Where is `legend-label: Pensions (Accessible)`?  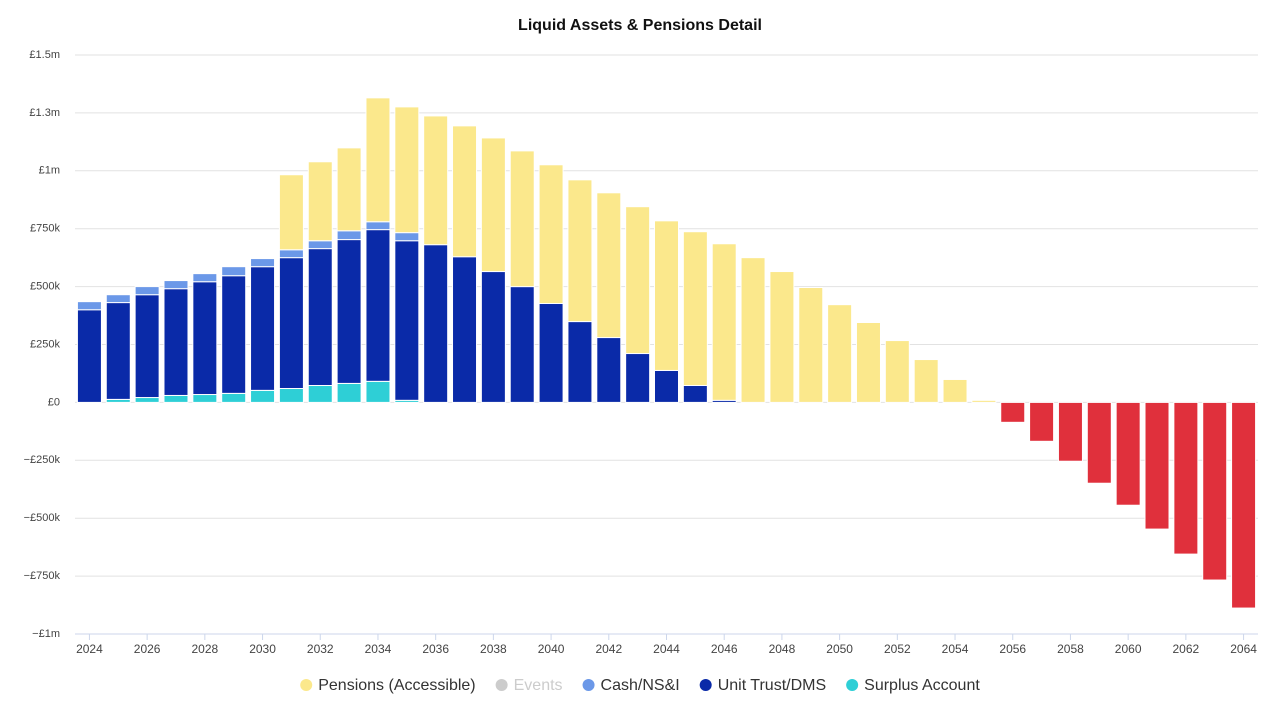 legend-label: Pensions (Accessible) is located at coordinates (396, 685).